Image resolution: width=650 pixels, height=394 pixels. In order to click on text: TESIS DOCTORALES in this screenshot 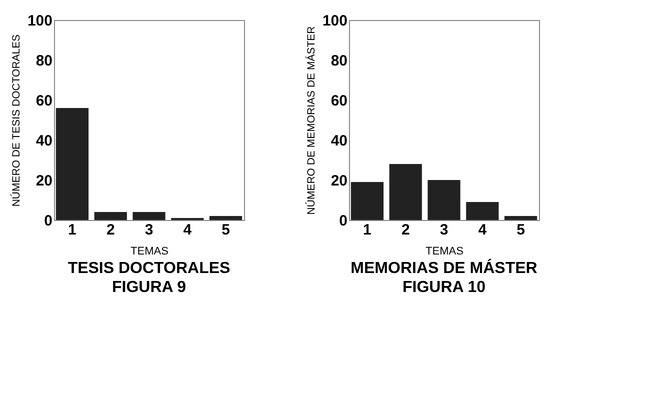, I will do `click(149, 268)`.